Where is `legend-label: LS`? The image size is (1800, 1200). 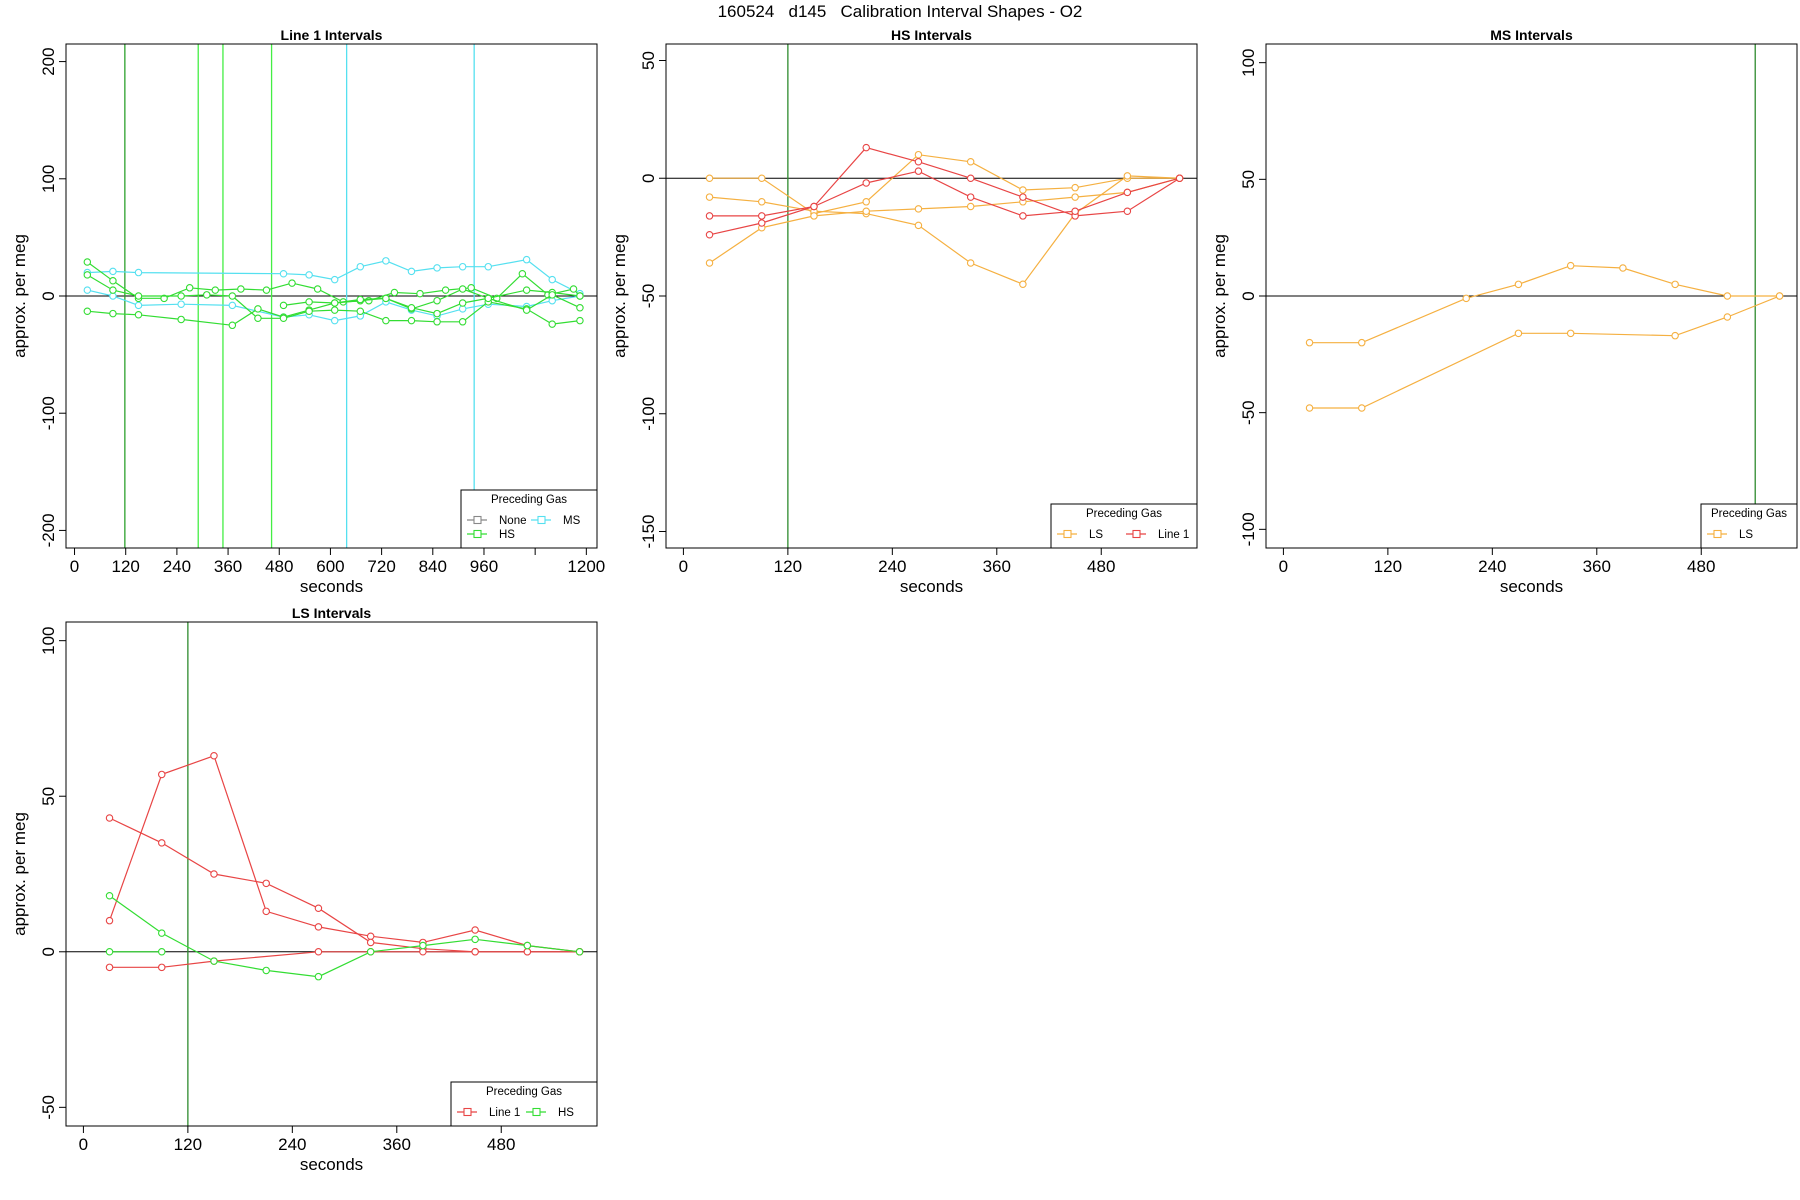
legend-label: LS is located at coordinates (1096, 535).